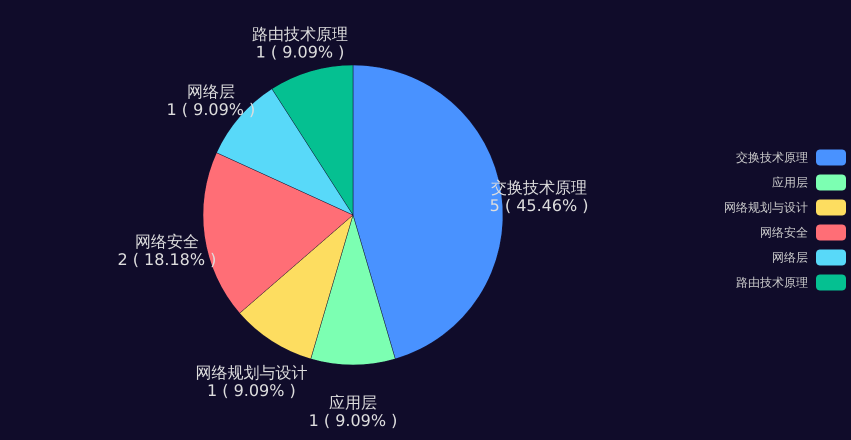  I want to click on legend-label: 网络层, so click(790, 257).